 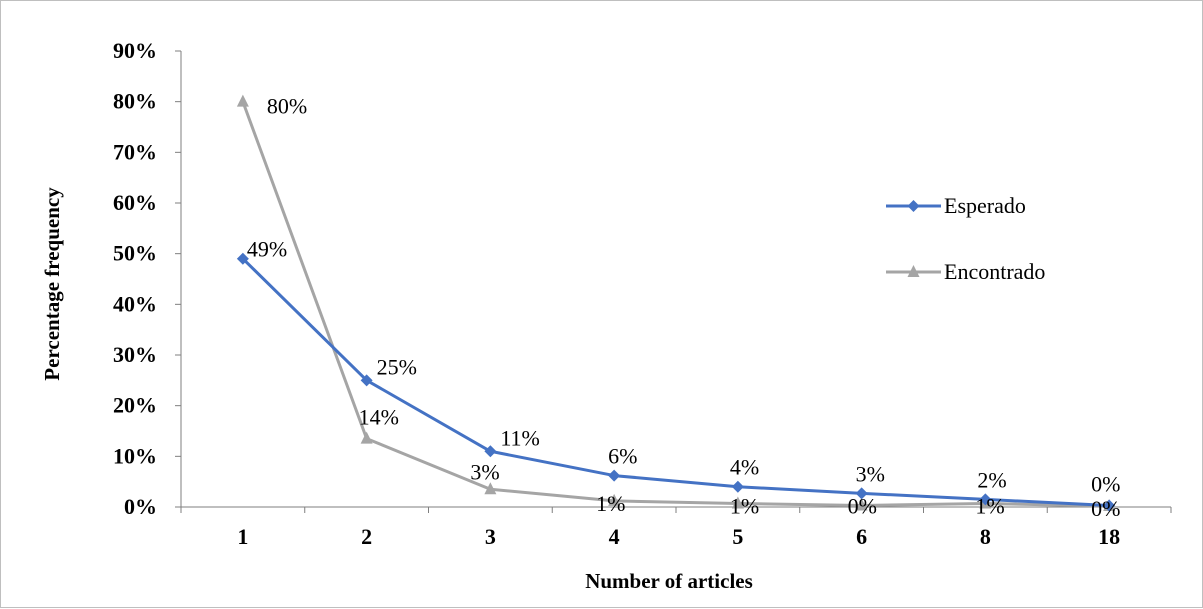 I want to click on data-label-encontrado: 14%, so click(x=379, y=417).